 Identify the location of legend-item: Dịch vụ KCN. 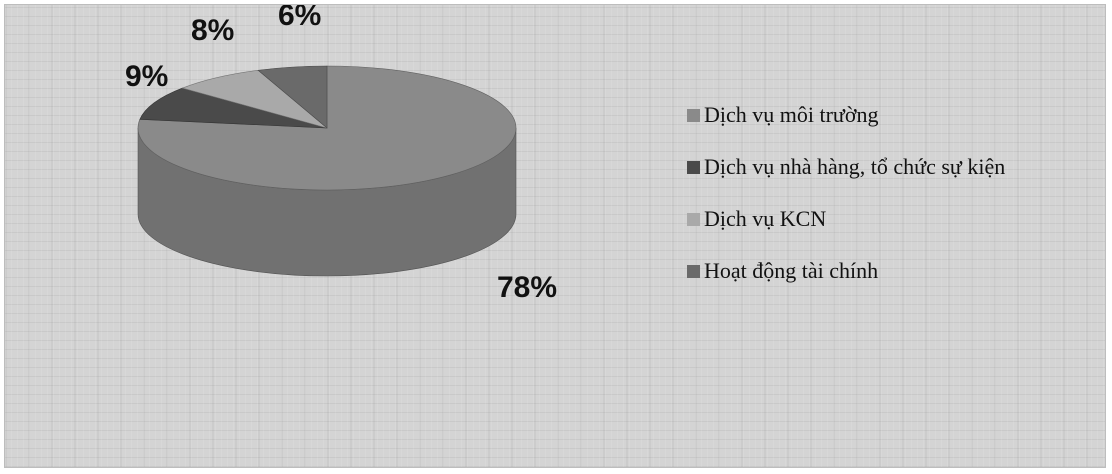
(846, 219).